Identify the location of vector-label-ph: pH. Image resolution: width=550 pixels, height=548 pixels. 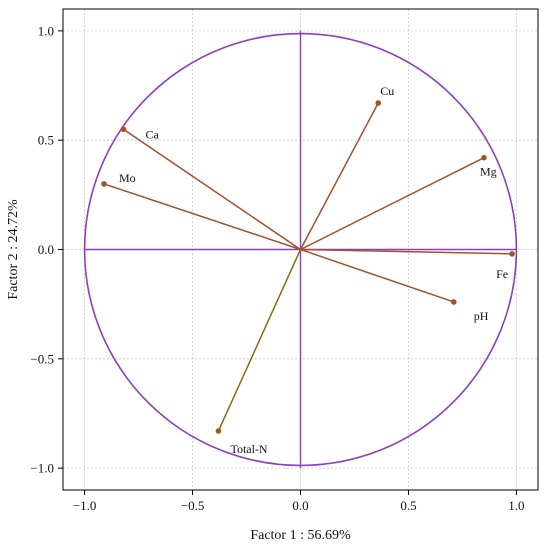
(481, 316).